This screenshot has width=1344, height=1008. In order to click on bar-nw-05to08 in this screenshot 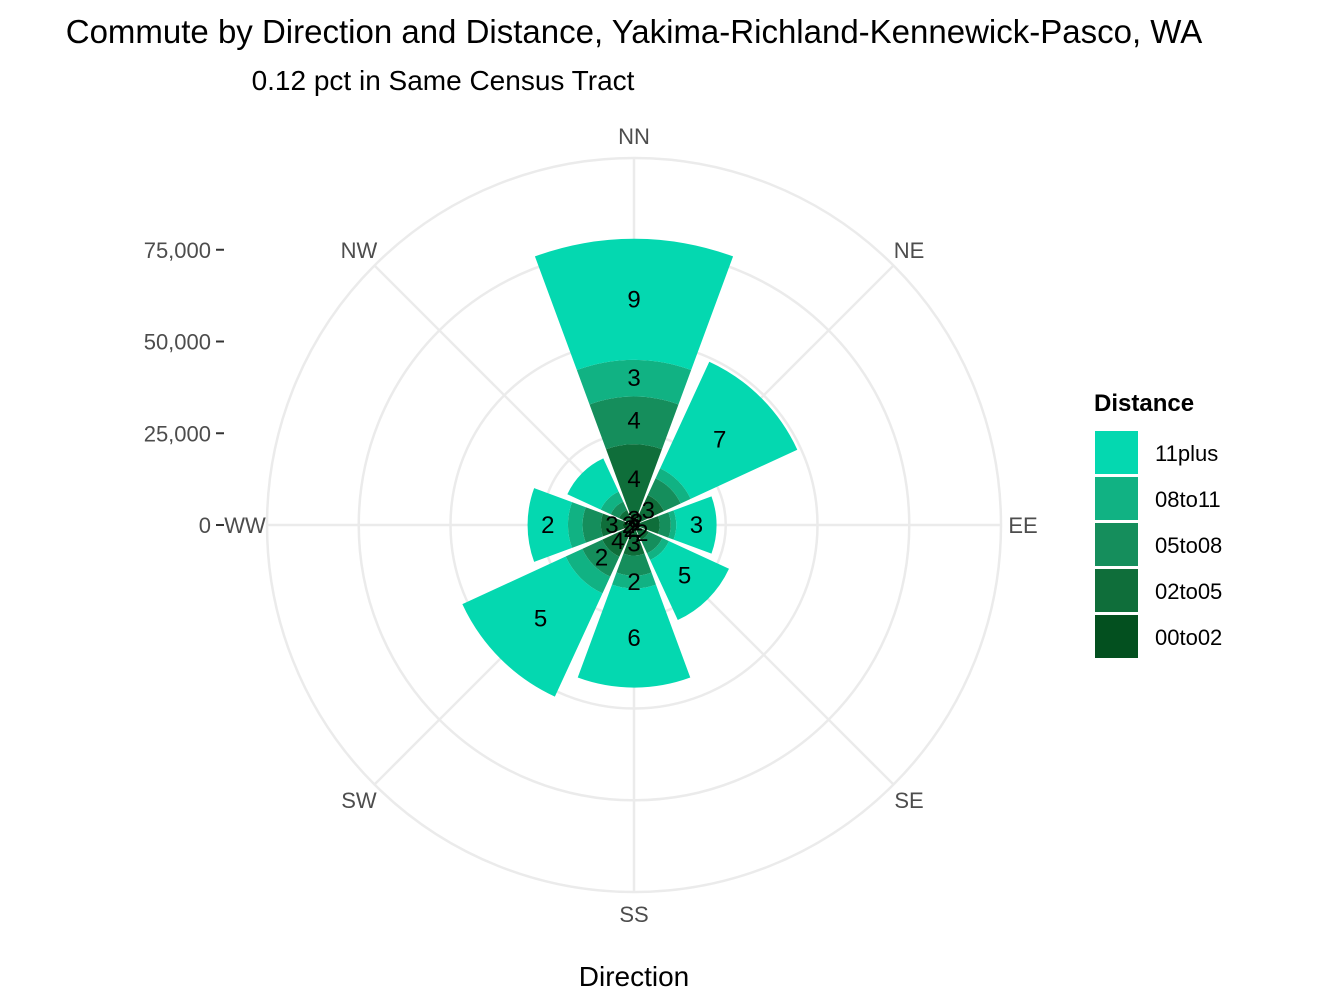, I will do `click(619, 510)`.